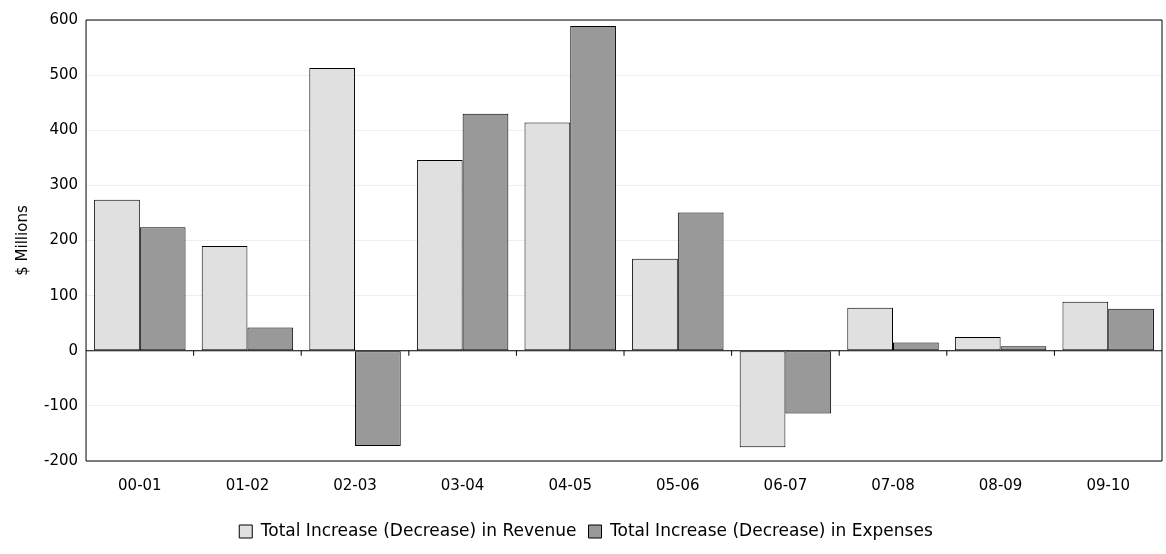 The width and height of the screenshot is (1166, 554). What do you see at coordinates (64, 129) in the screenshot?
I see `y-tick-label: 400` at bounding box center [64, 129].